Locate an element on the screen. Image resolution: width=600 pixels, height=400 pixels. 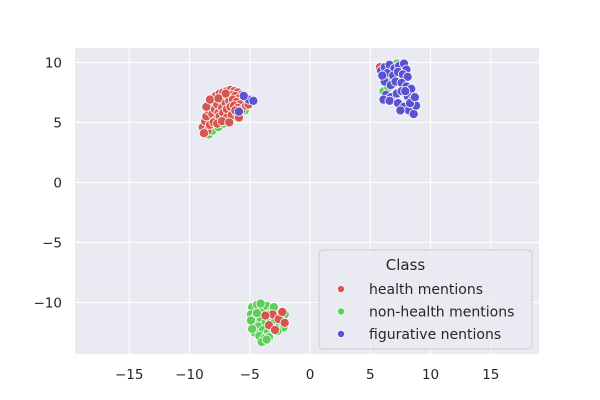
x-tick-label: −5 is located at coordinates (250, 375).